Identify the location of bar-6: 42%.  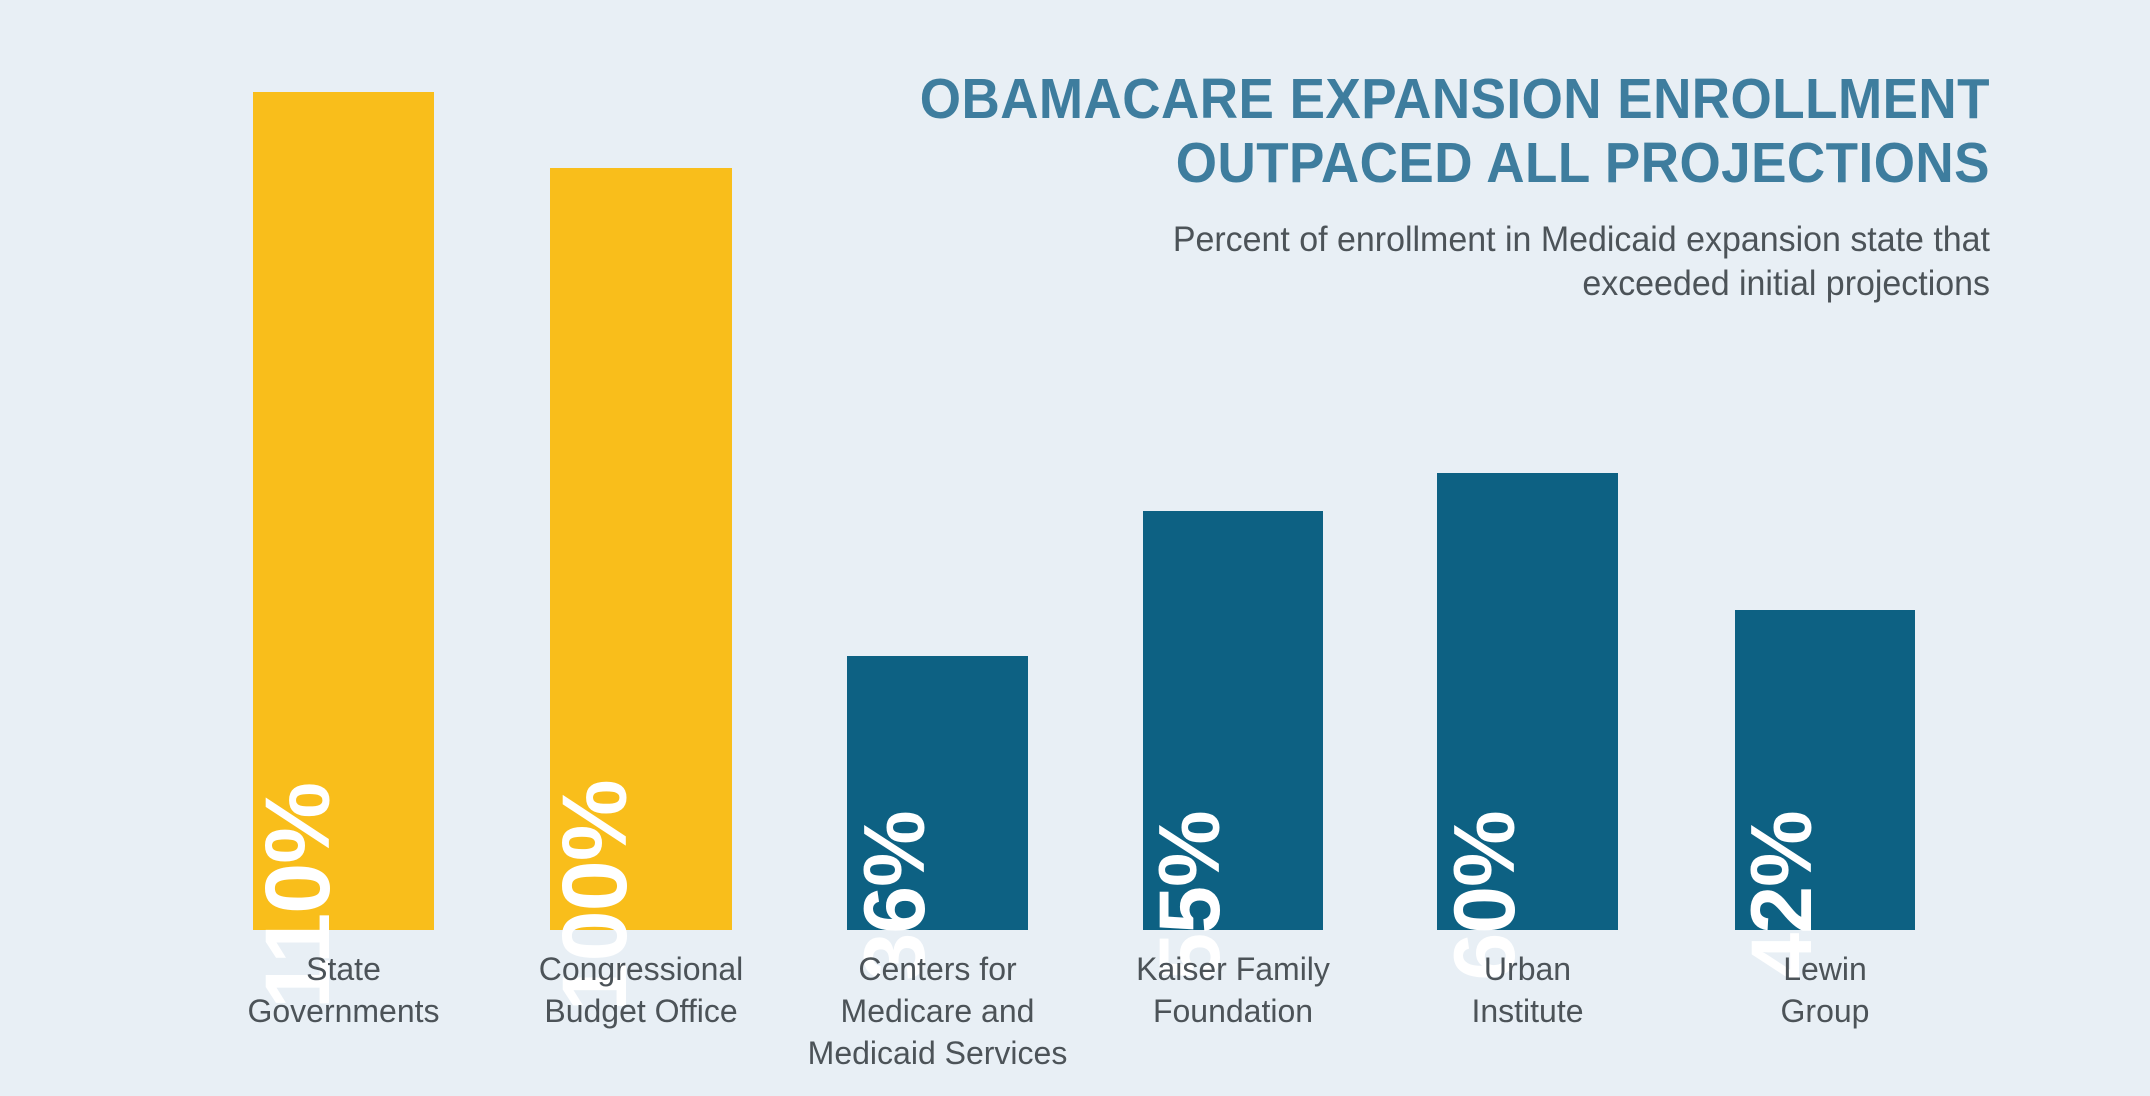
(1824, 795).